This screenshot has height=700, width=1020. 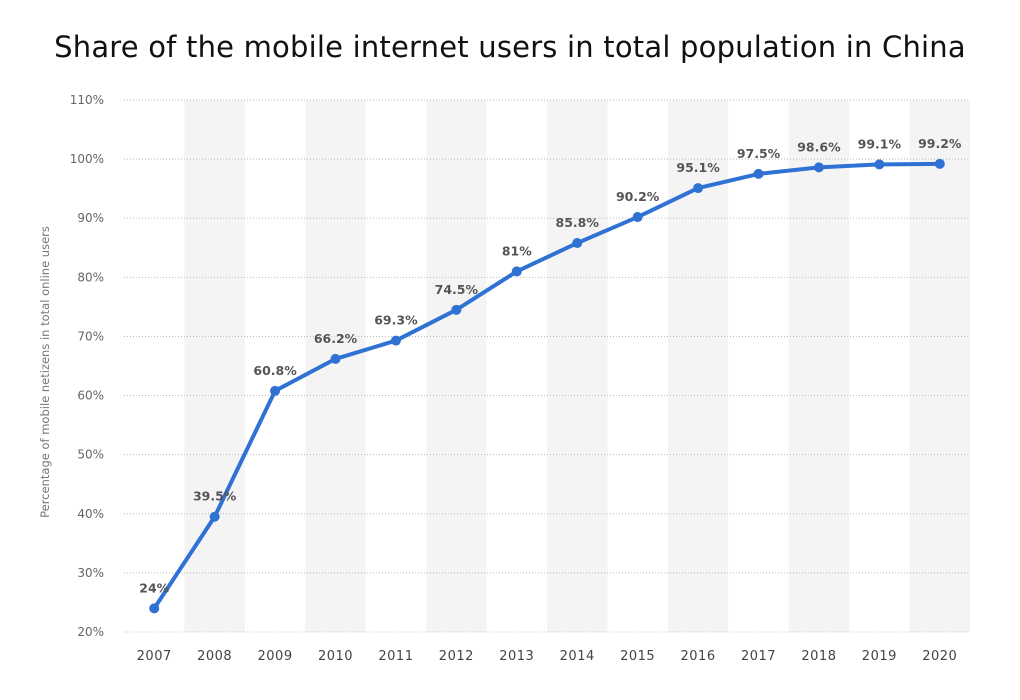 What do you see at coordinates (396, 320) in the screenshot?
I see `data-label: 69.3%` at bounding box center [396, 320].